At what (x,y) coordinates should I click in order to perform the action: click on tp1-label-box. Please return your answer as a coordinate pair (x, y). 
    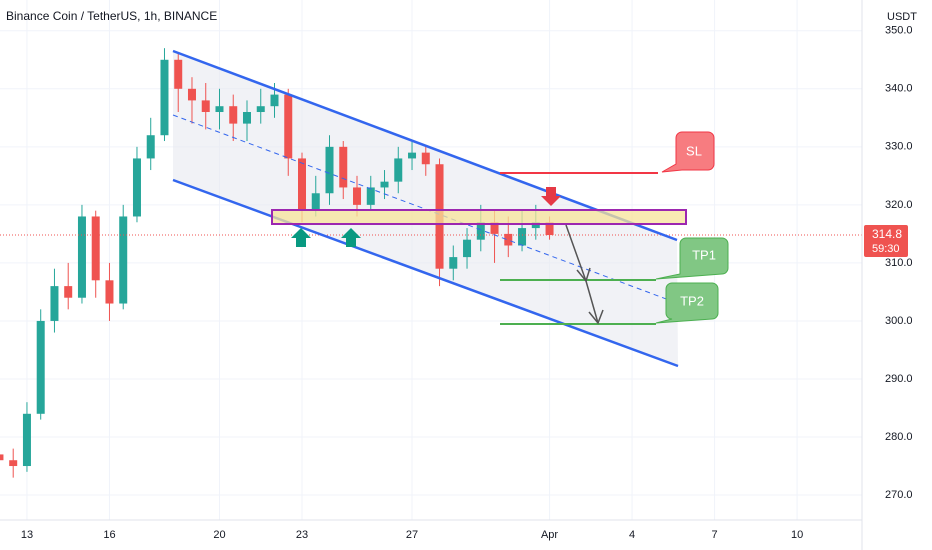
    Looking at the image, I should click on (692, 258).